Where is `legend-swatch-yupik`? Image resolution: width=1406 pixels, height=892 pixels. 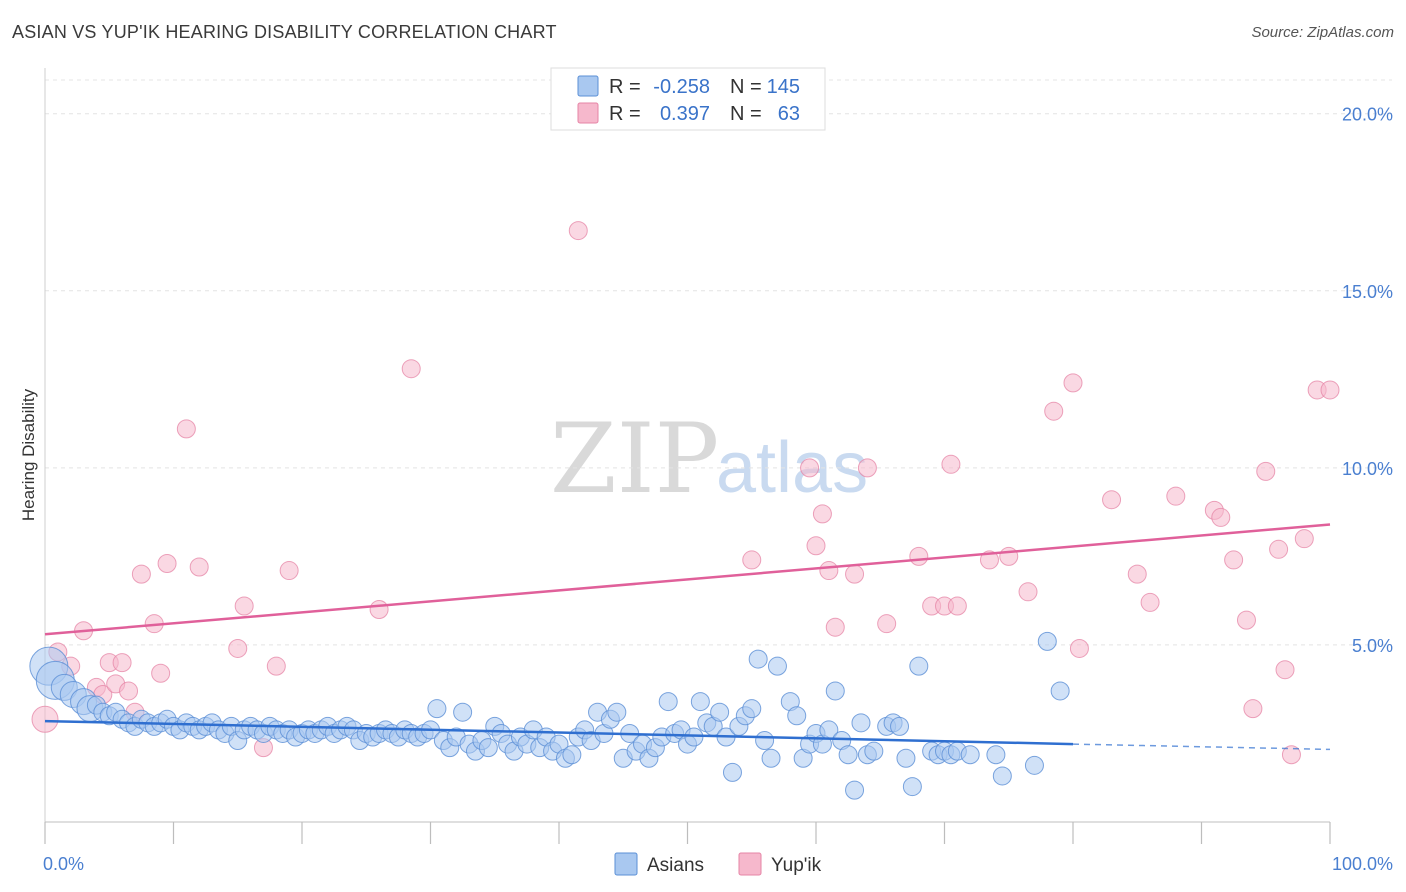 legend-swatch-yupik is located at coordinates (588, 113).